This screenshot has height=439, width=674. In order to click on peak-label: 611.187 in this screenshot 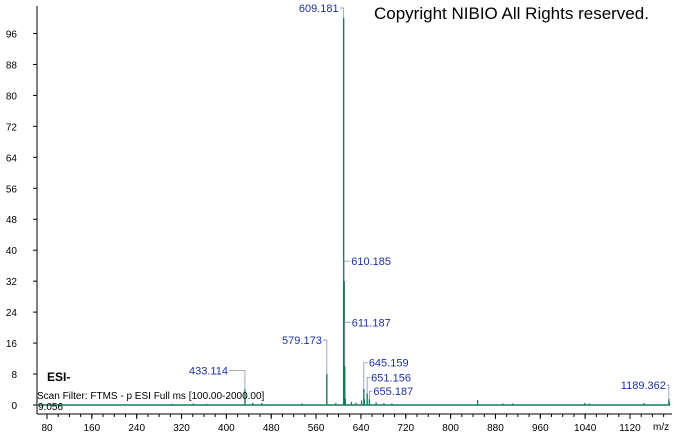, I will do `click(371, 323)`.